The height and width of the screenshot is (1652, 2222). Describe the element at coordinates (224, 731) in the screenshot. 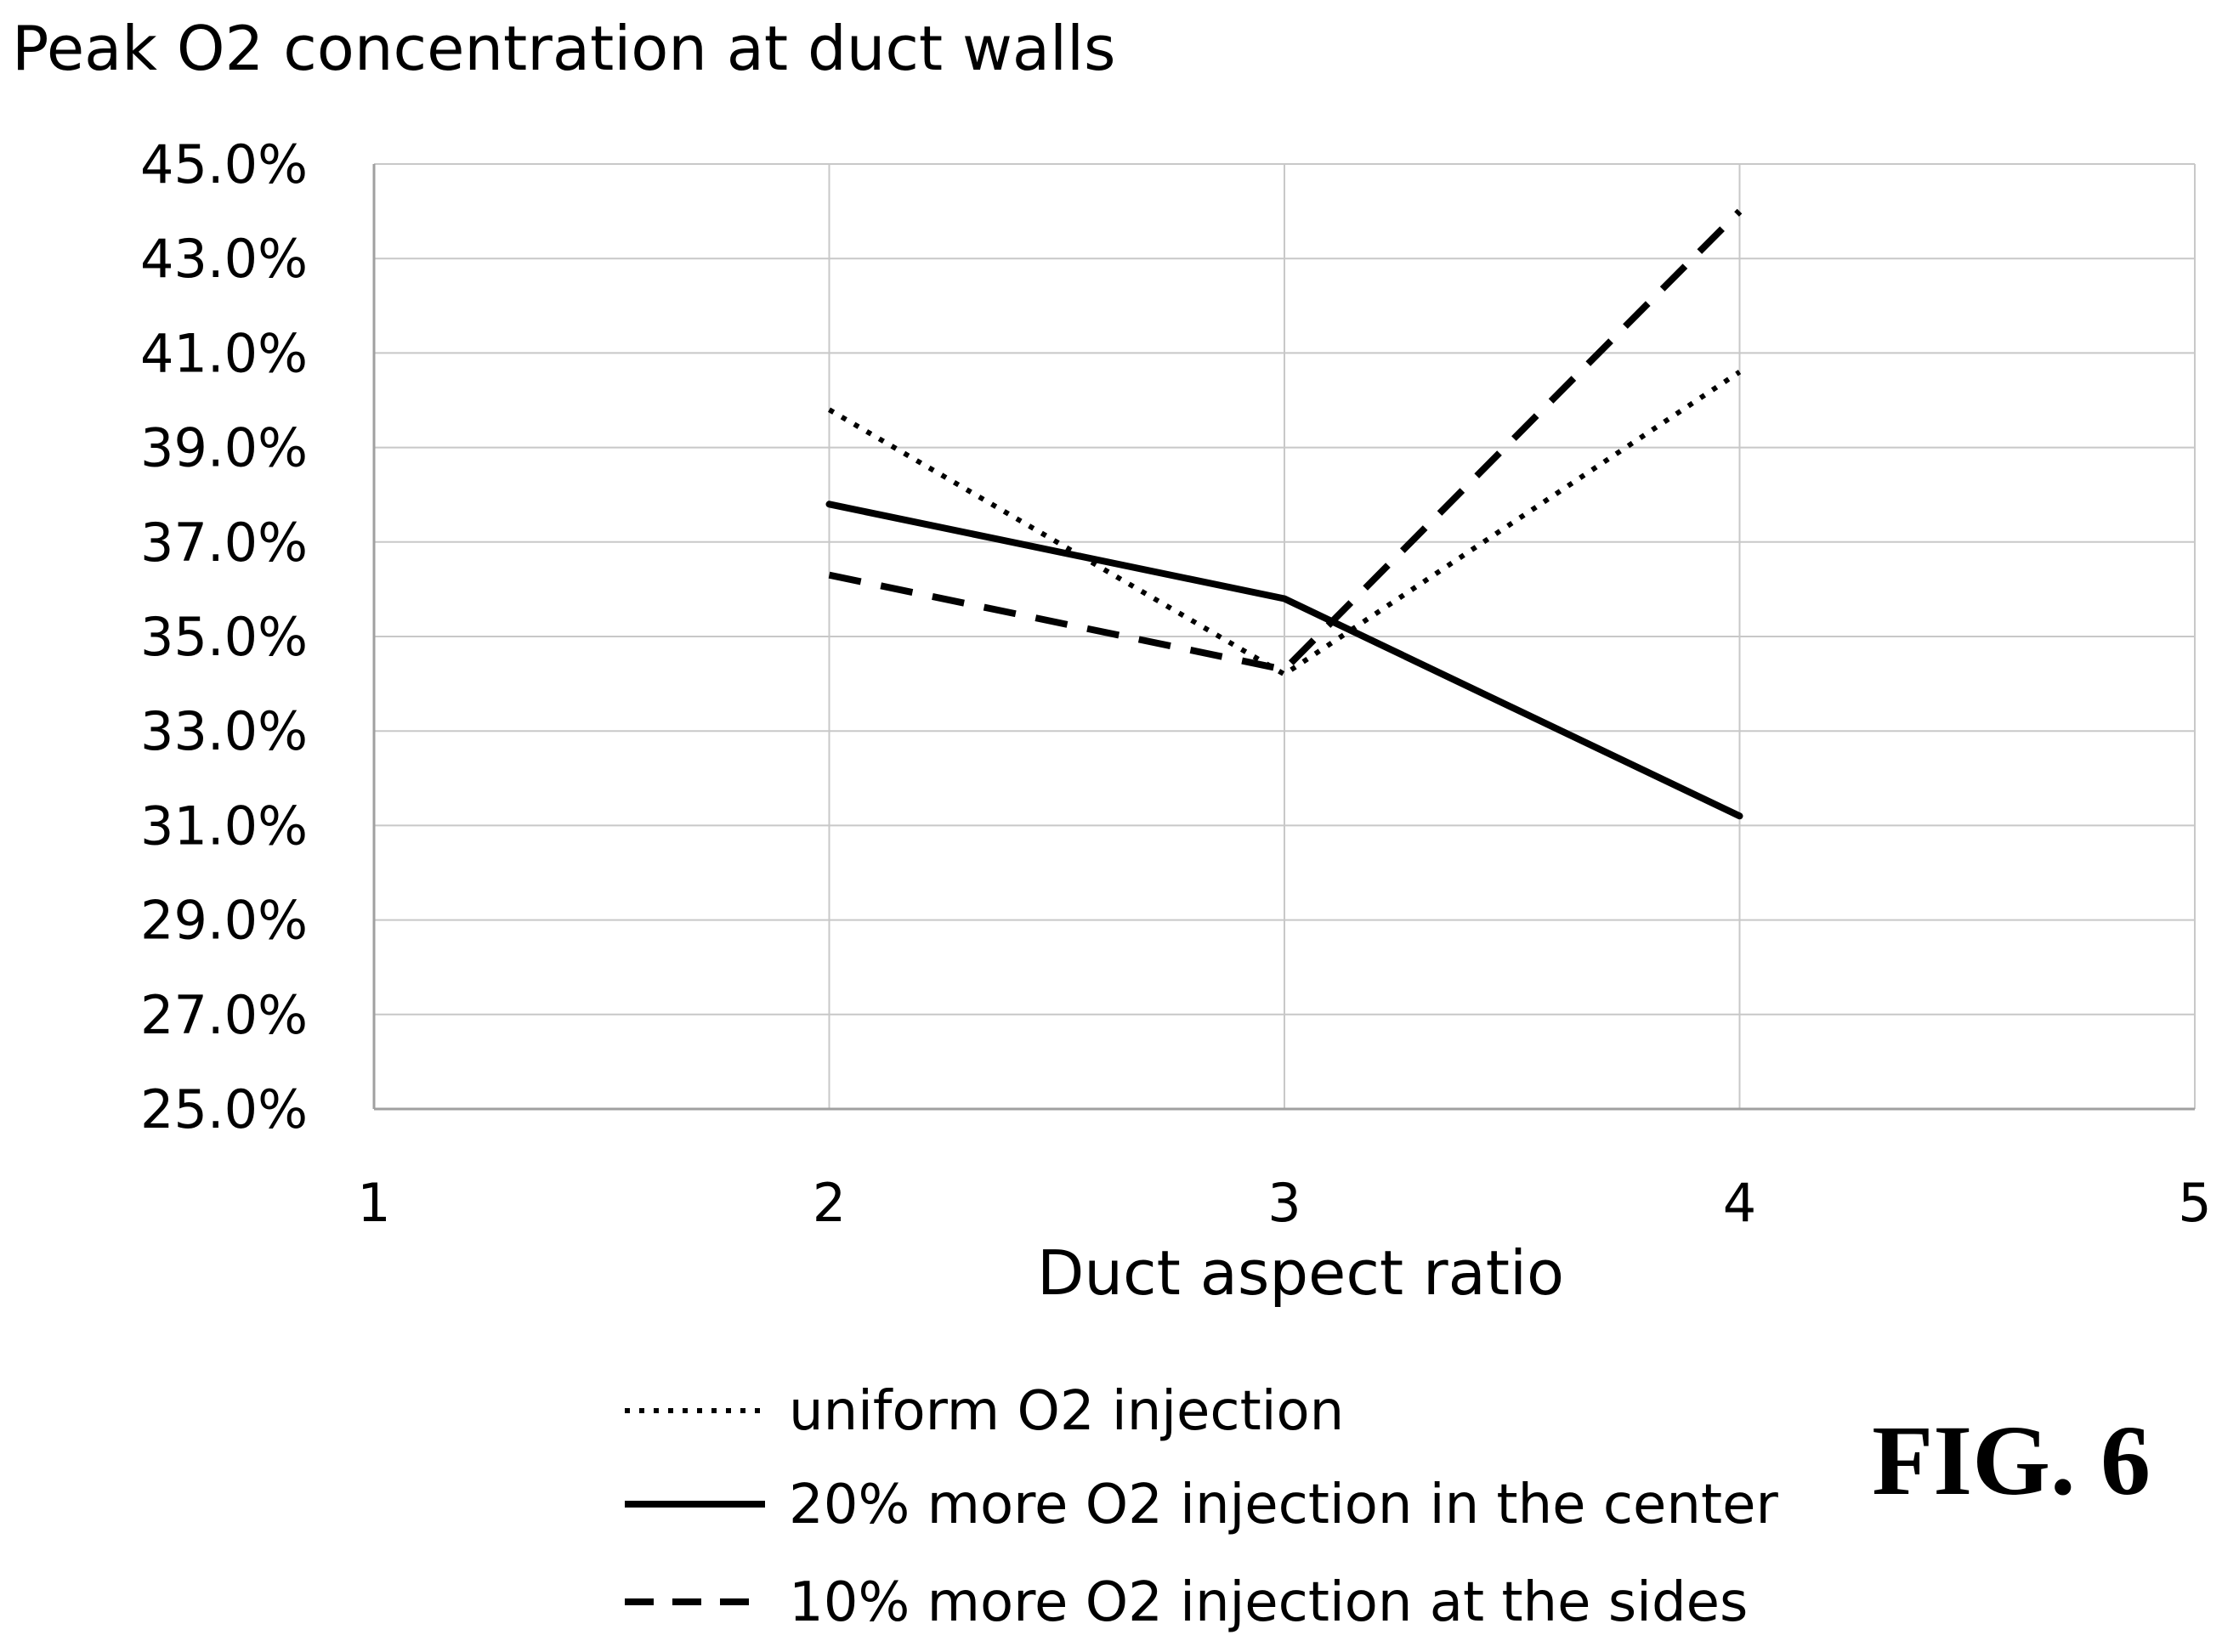

I see `y-tick-label: 33.0%` at that location.